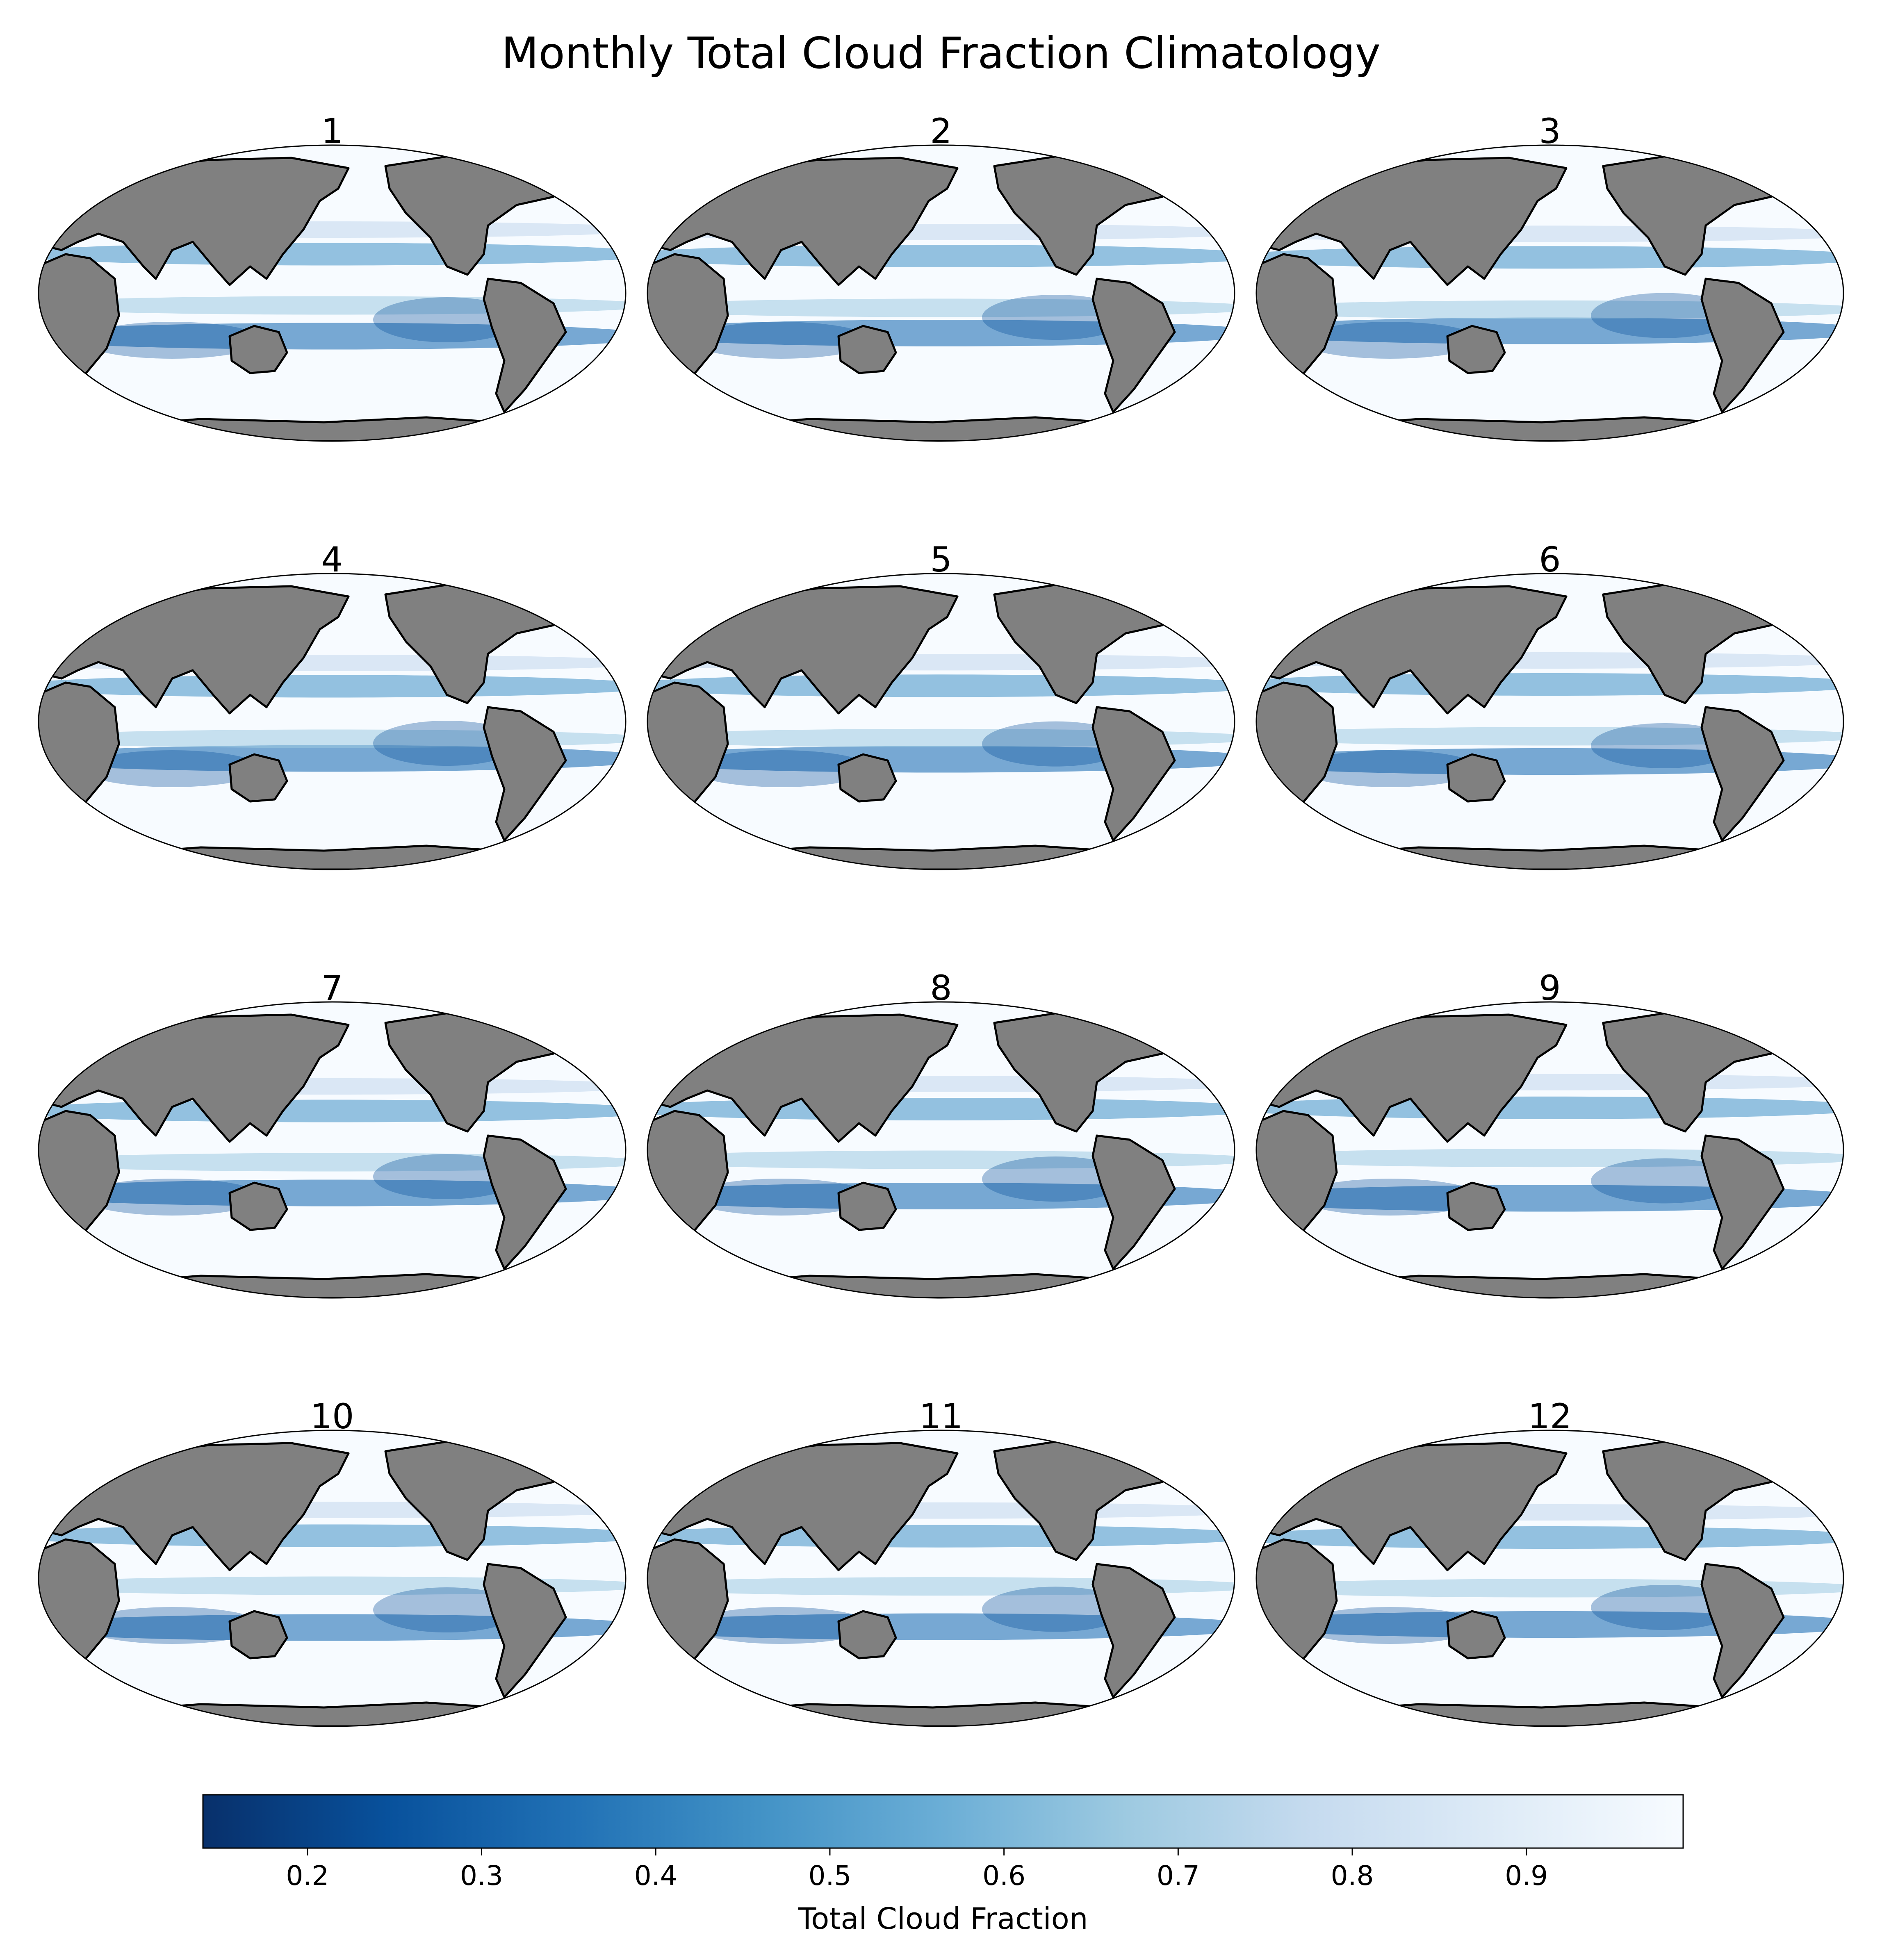 This screenshot has height=1960, width=1882. I want to click on colorbar-label: Total Cloud Fraction, so click(943, 1919).